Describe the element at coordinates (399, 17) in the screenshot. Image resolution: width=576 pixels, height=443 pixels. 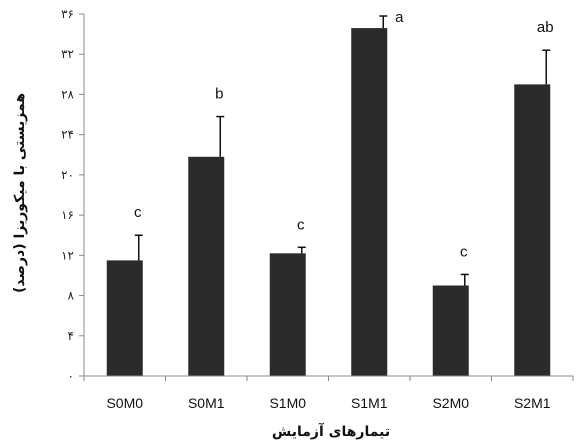
I see `significance-letter: a` at that location.